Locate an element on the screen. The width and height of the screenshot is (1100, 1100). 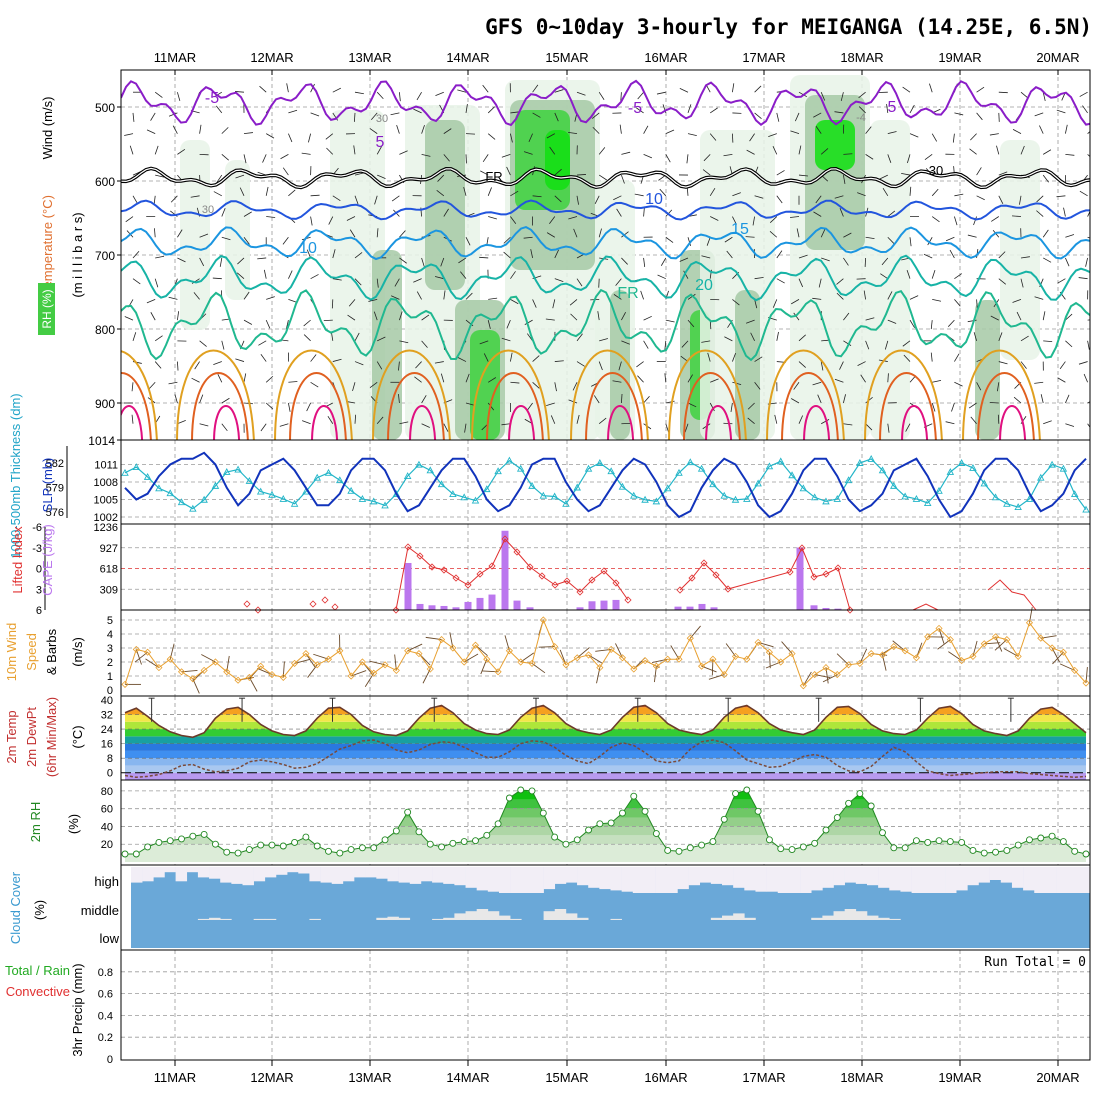
panel-frame-li is located at coordinates (605, 567).